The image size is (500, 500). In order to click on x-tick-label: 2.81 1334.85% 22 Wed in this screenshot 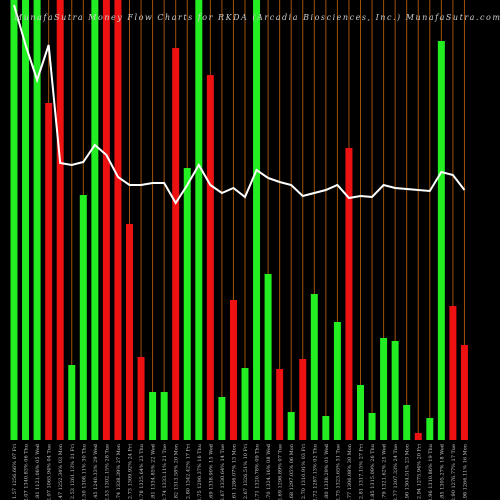, I will do `click(154, 471)`.